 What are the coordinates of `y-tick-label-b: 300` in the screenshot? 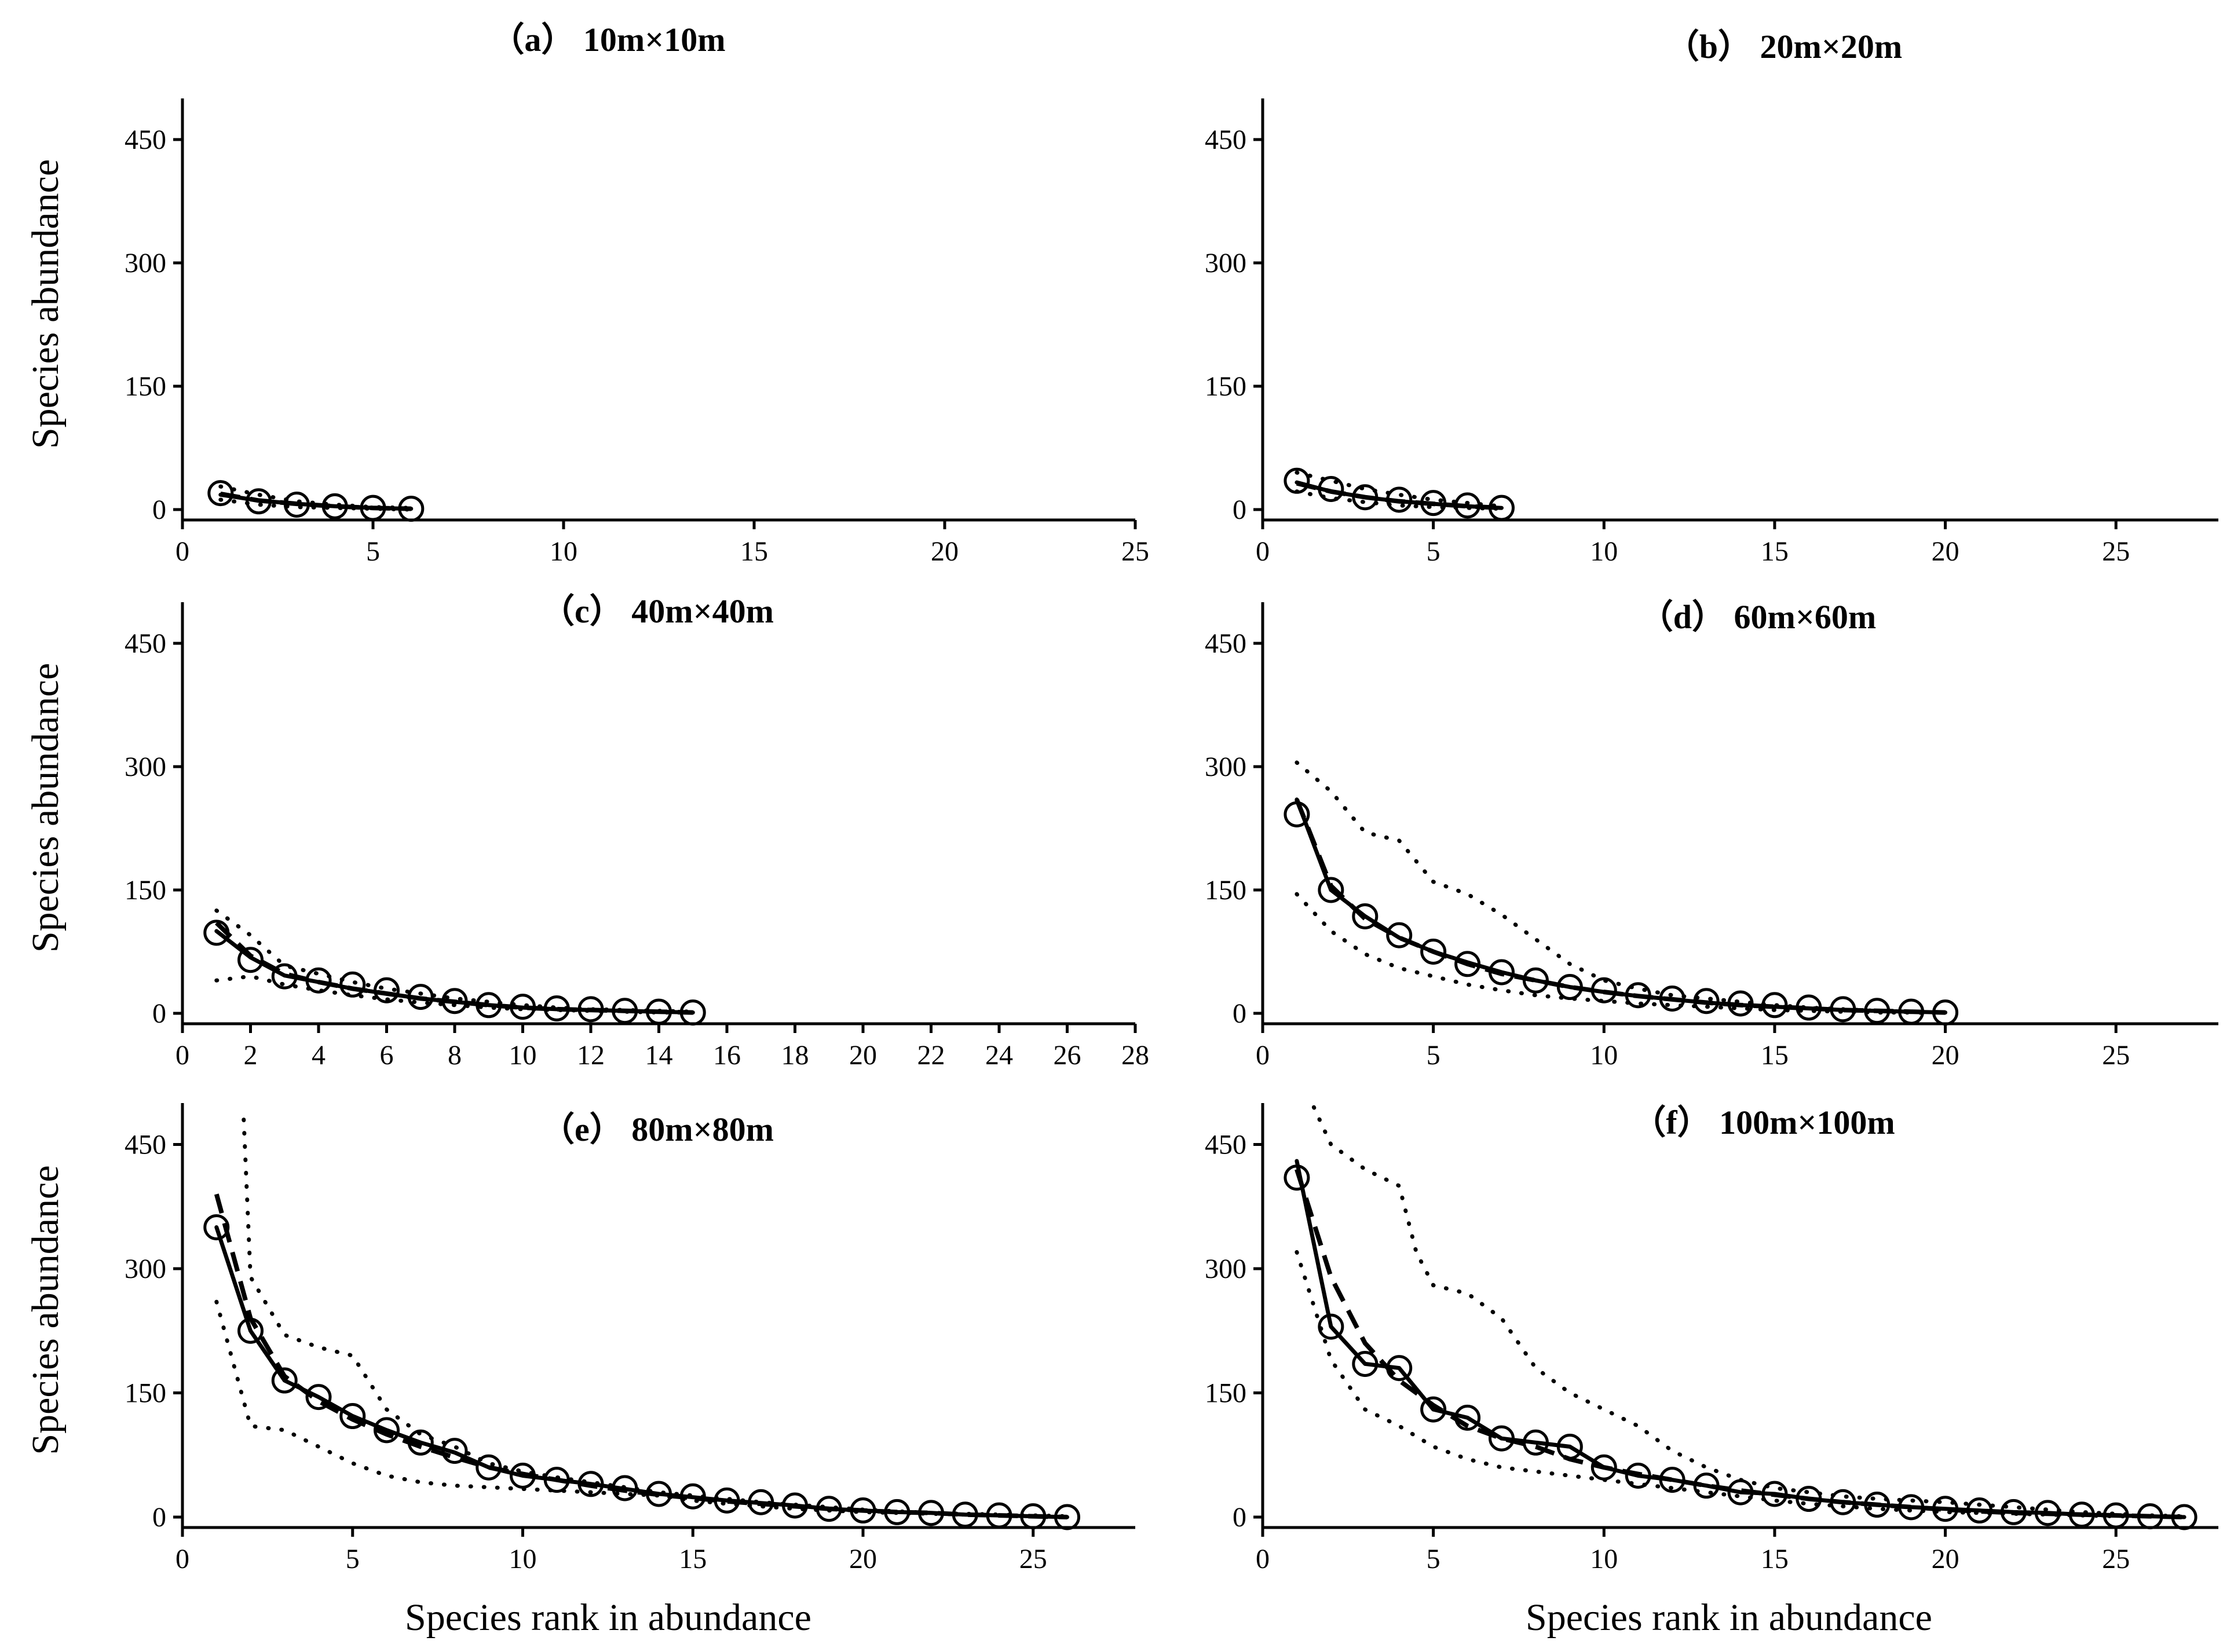 It's located at (1226, 263).